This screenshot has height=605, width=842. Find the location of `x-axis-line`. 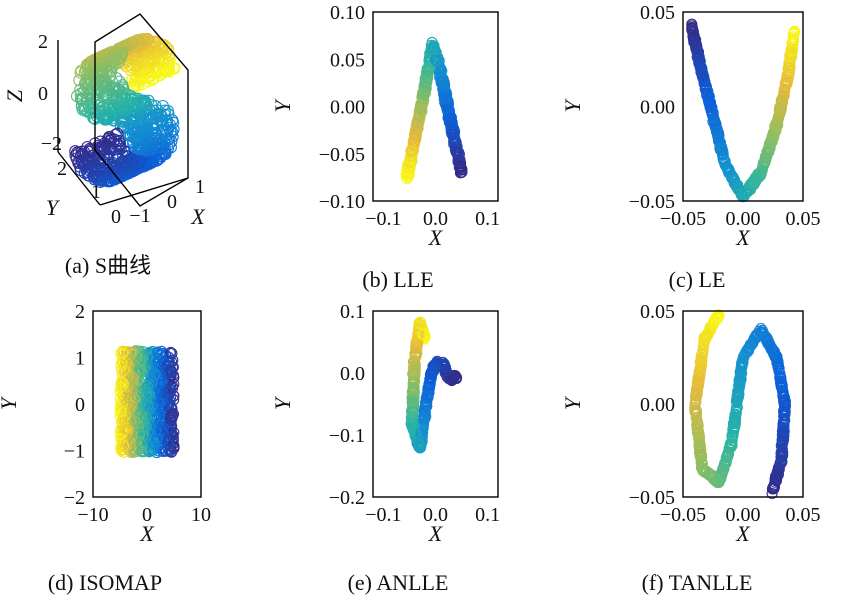

x-axis-line is located at coordinates (144, 191).